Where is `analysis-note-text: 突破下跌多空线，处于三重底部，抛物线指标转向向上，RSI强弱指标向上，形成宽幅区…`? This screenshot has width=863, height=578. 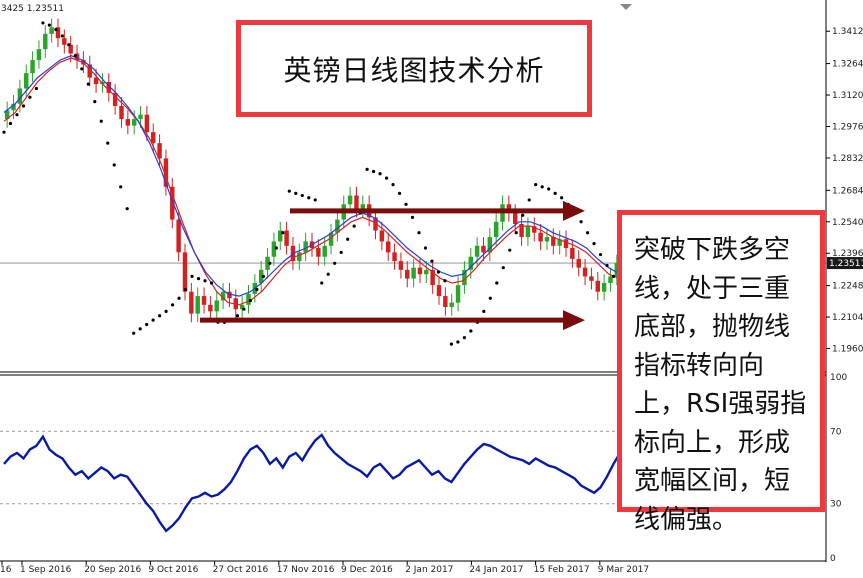 analysis-note-text: 突破下跌多空线，处于三重底部，抛物线指标转向向上，RSI强弱指标向上，形成宽幅区… is located at coordinates (720, 385).